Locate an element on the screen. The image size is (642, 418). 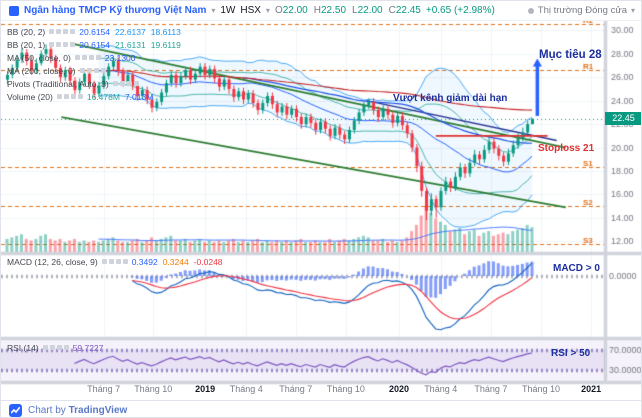
legend-row: MA (200, close, 0) is located at coordinates (94, 70).